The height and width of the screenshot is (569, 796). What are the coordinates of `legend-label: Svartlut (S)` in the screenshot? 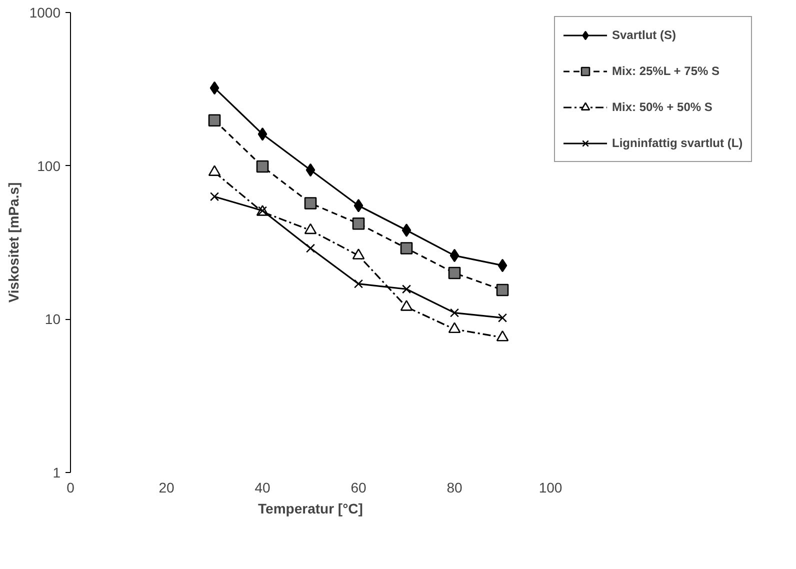 It's located at (644, 35).